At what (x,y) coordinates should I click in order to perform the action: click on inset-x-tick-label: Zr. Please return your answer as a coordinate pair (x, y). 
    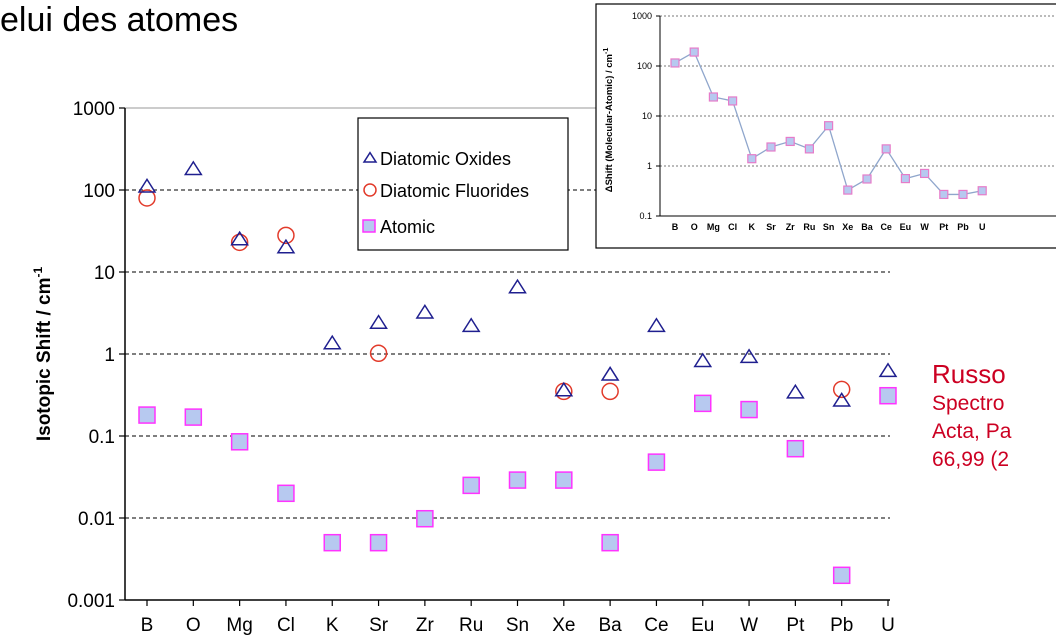
    Looking at the image, I should click on (790, 227).